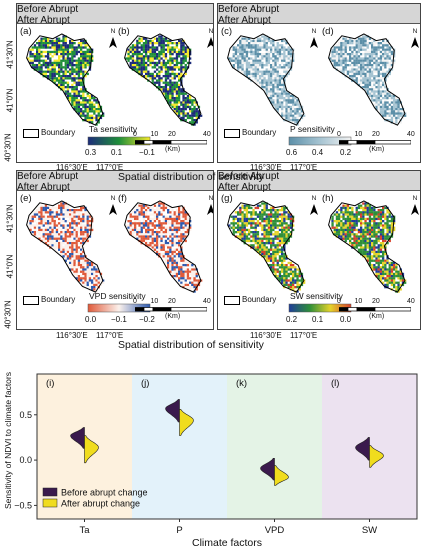 This screenshot has width=424, height=550. I want to click on panel-label: (j), so click(145, 383).